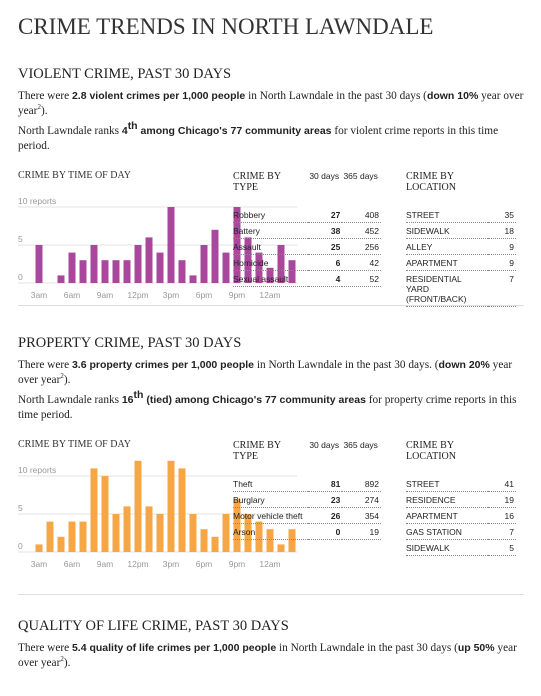 The width and height of the screenshot is (541, 696). I want to click on table-row: Burglary 23 274, so click(307, 499).